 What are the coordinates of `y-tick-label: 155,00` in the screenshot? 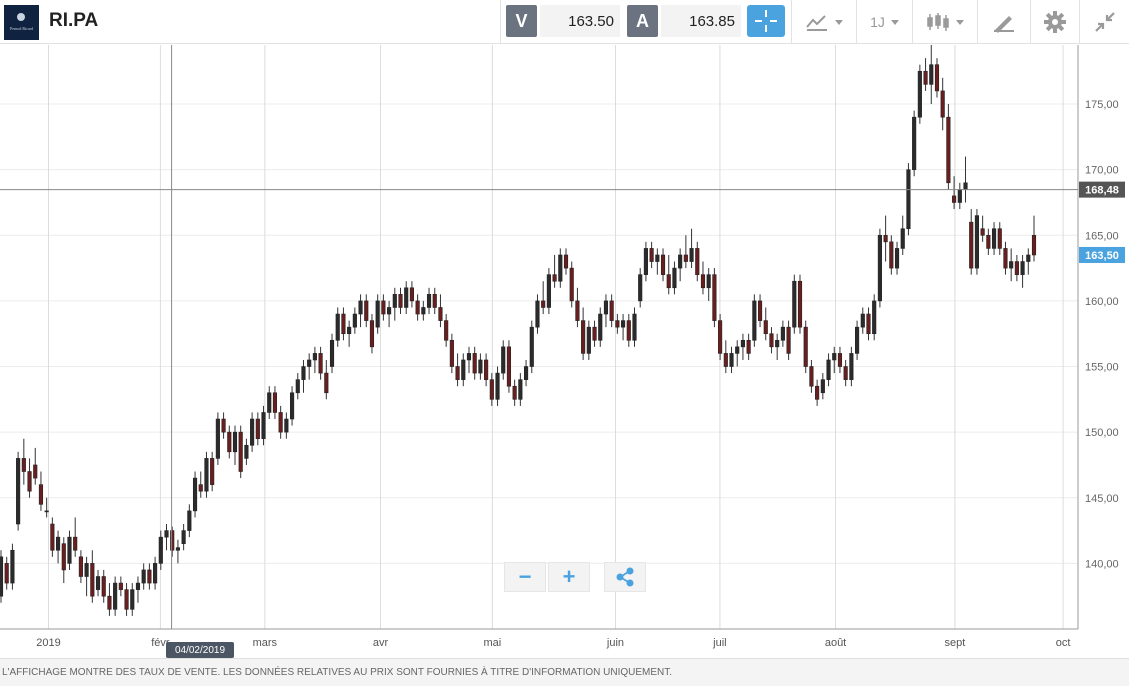 It's located at (1102, 368).